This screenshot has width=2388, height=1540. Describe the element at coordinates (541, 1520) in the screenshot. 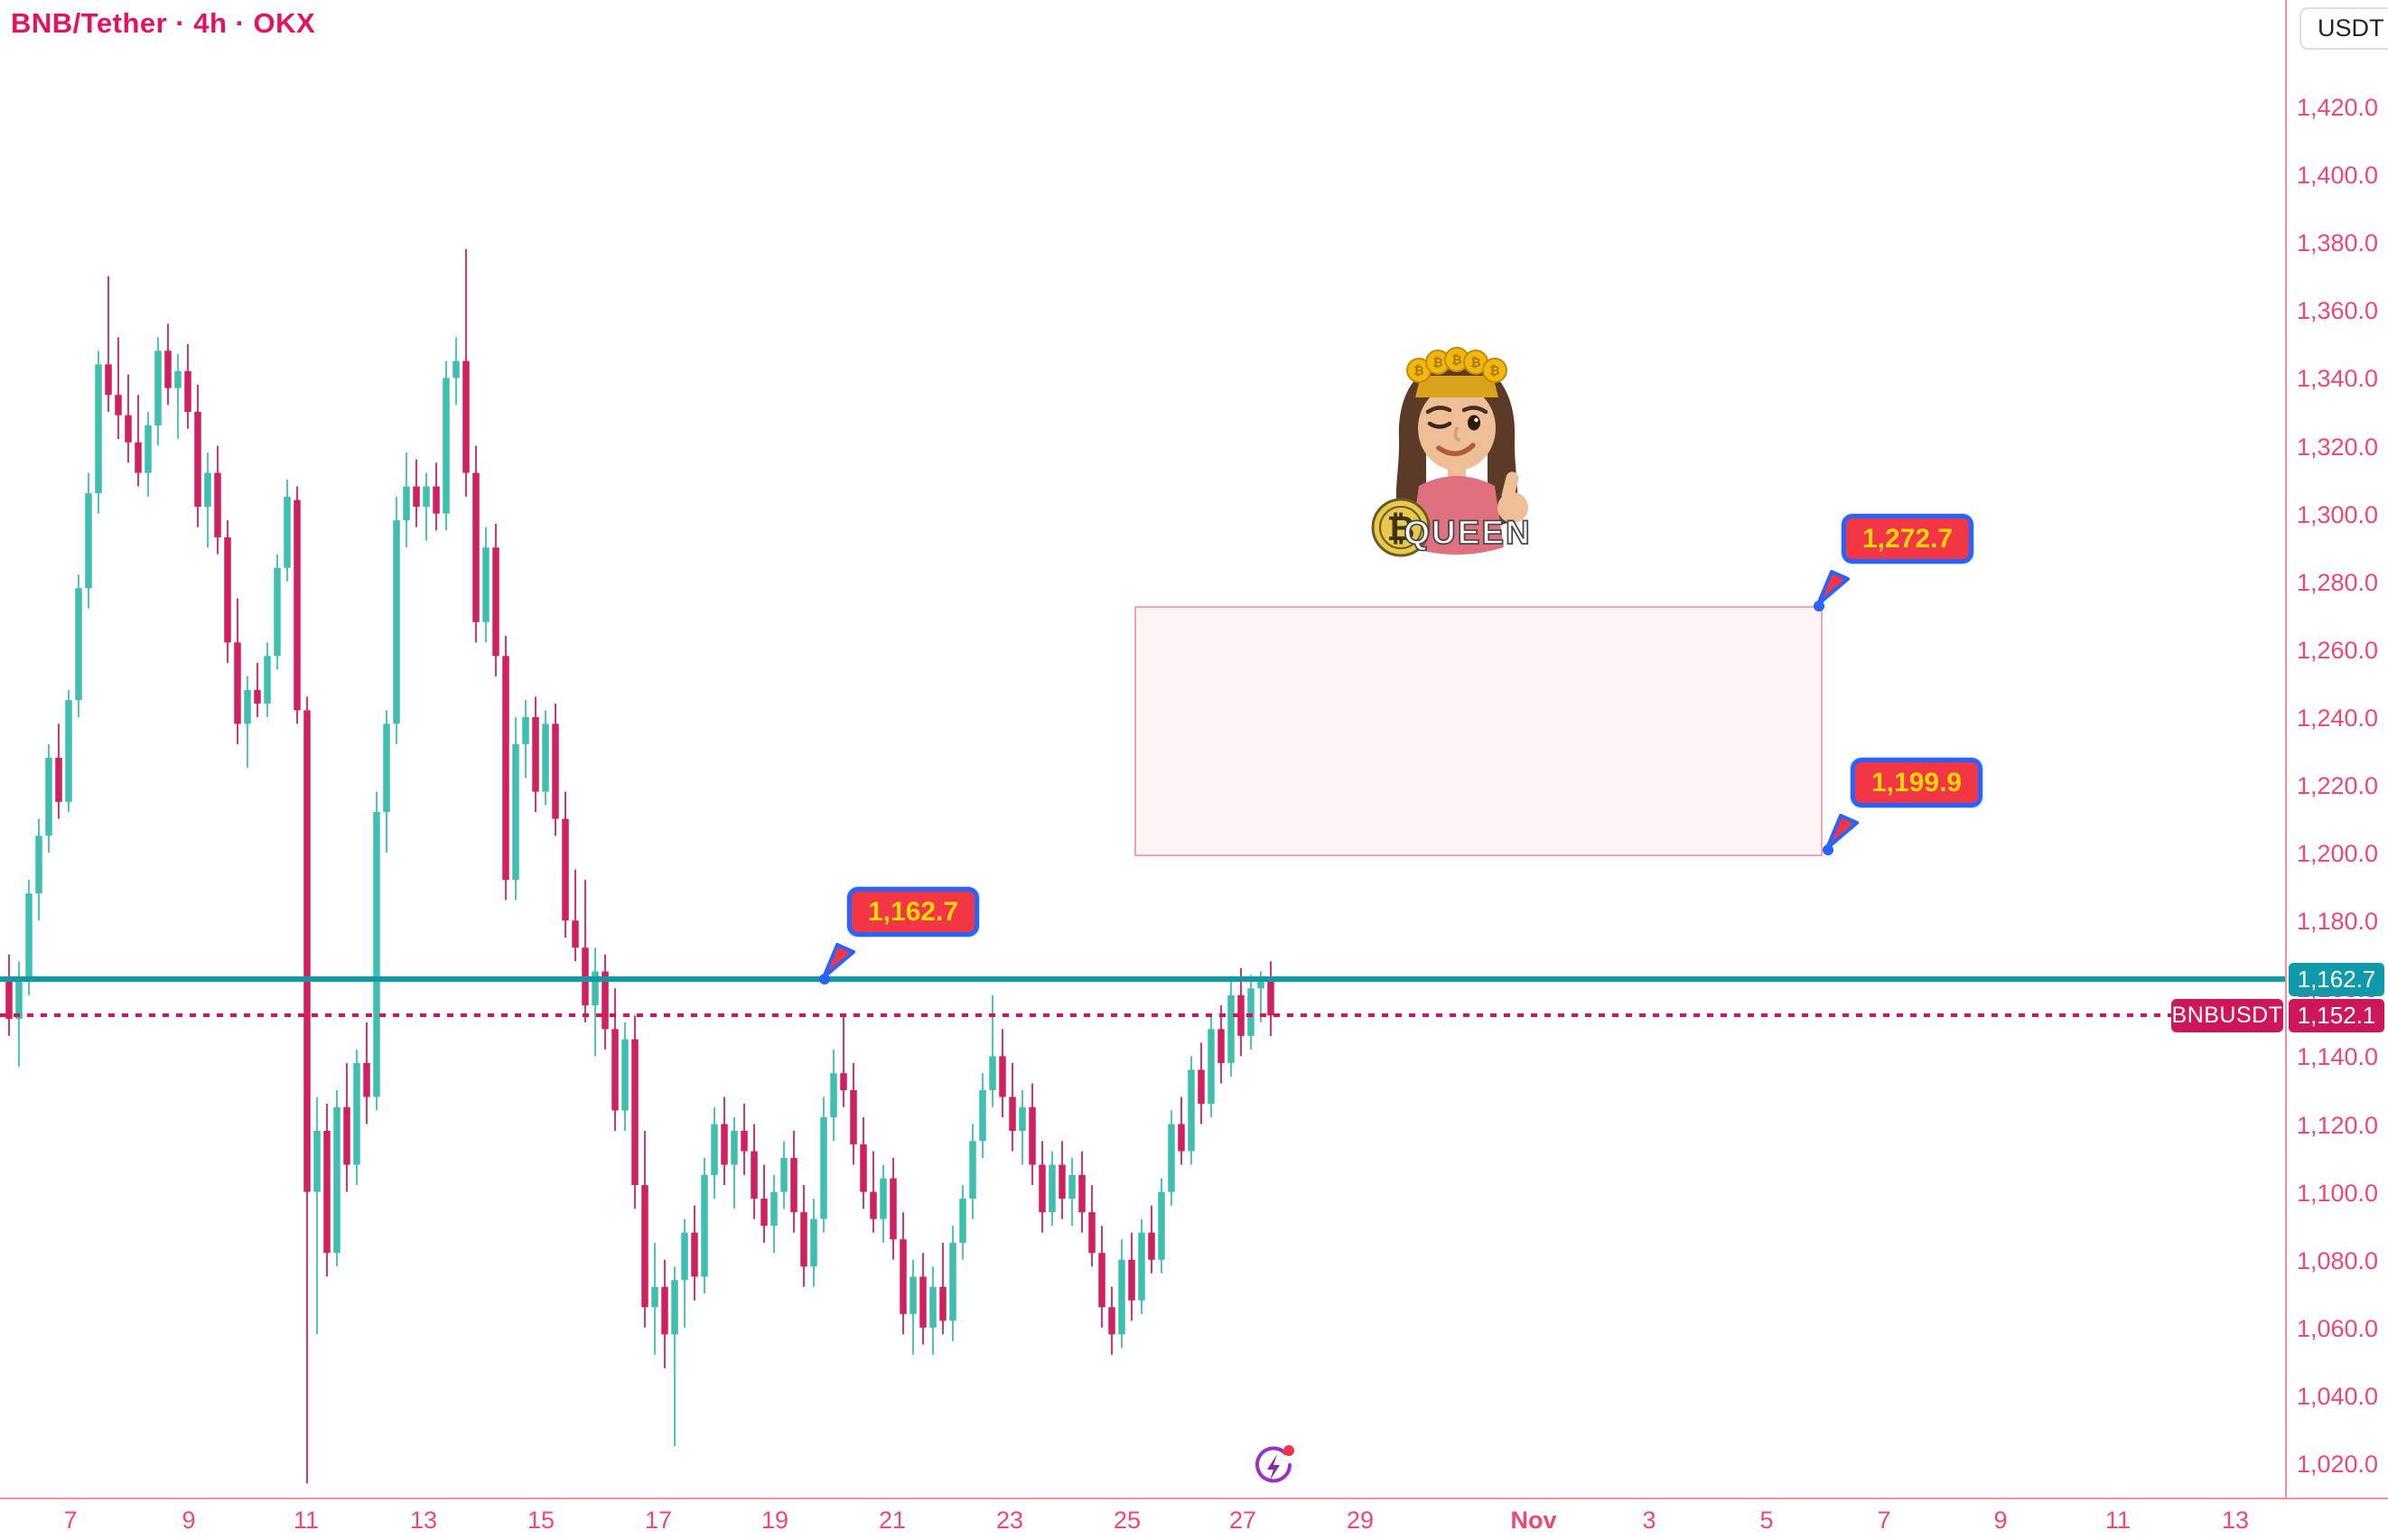

I see `date-axis-label: 15` at that location.